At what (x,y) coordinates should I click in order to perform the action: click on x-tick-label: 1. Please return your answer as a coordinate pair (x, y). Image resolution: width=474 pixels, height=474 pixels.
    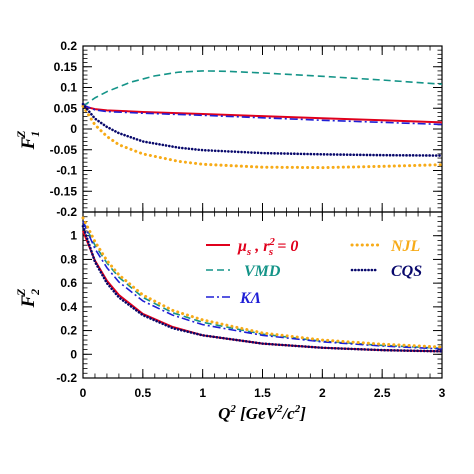
    Looking at the image, I should click on (202, 393).